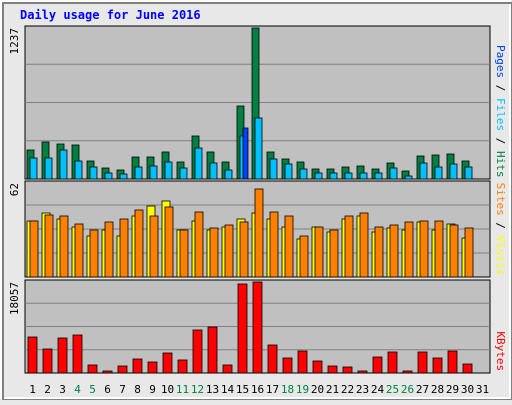  I want to click on x-tick-label: 21, so click(332, 389).